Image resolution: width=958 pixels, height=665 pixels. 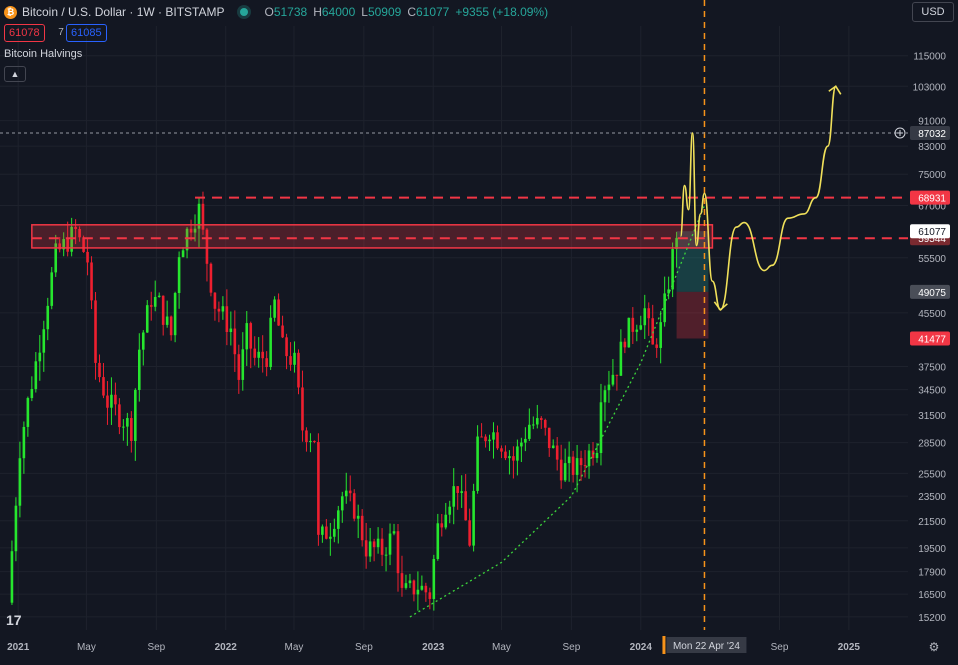 What do you see at coordinates (900, 133) in the screenshot?
I see `crosshair-plus-icon` at bounding box center [900, 133].